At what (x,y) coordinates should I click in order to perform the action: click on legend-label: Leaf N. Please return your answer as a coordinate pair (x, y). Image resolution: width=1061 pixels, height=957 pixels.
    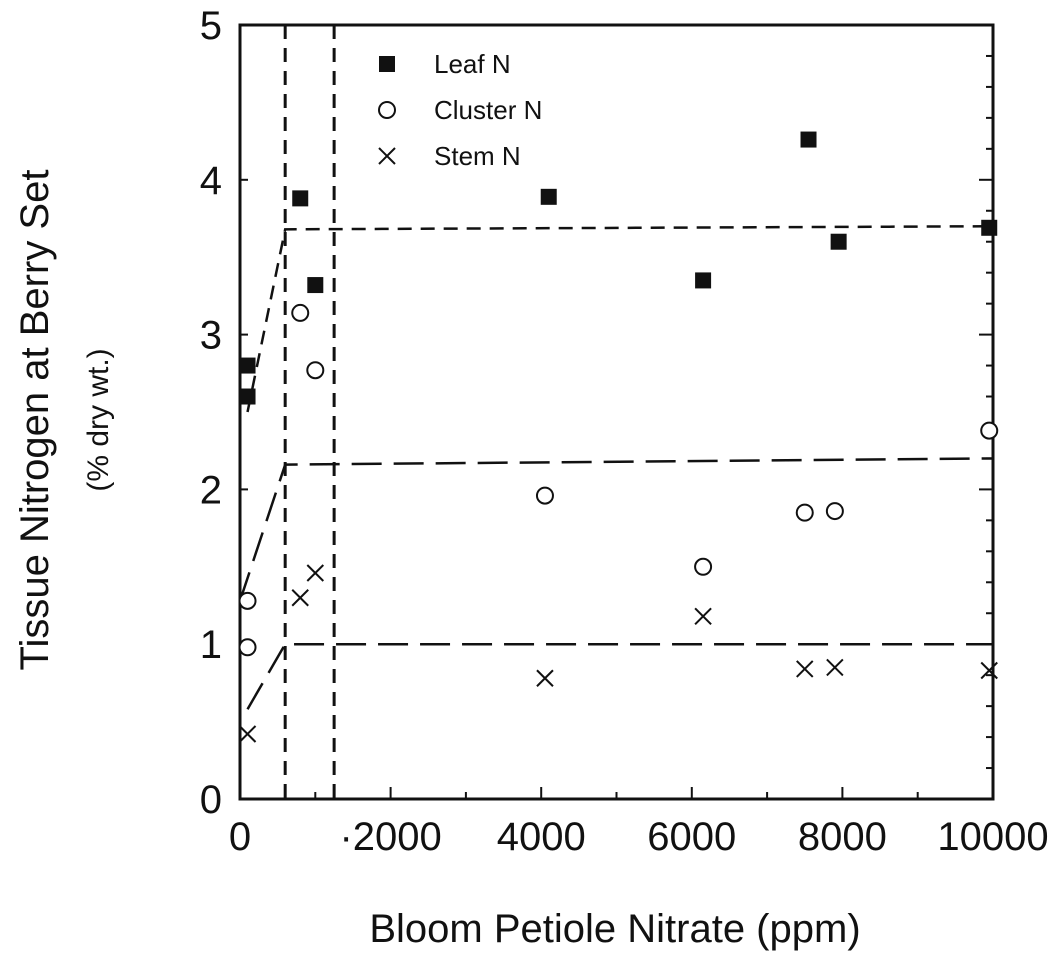
    Looking at the image, I should click on (472, 64).